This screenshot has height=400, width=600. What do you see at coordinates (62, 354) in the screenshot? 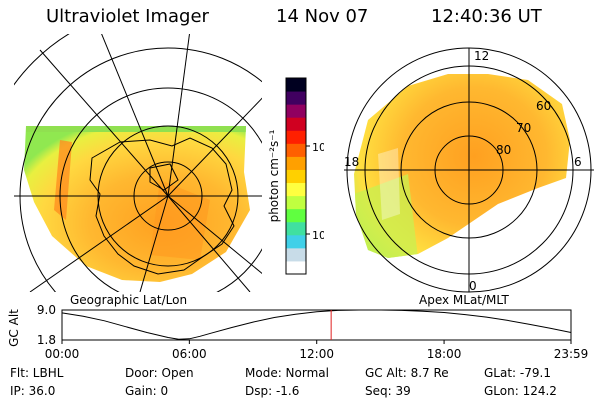
I see `timeline-x-tick-label: 00:00` at bounding box center [62, 354].